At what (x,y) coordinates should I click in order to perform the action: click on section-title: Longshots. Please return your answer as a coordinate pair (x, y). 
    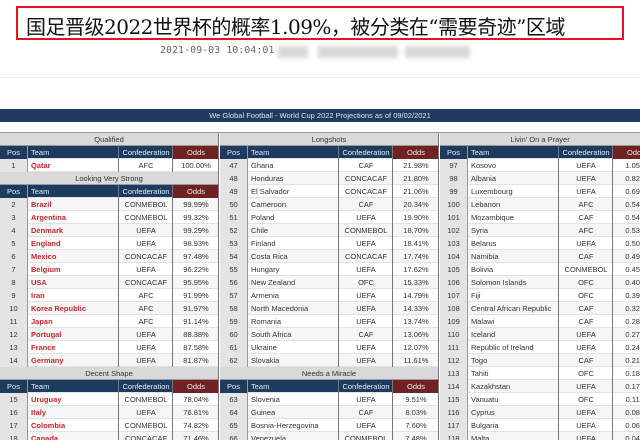
    Looking at the image, I should click on (329, 139).